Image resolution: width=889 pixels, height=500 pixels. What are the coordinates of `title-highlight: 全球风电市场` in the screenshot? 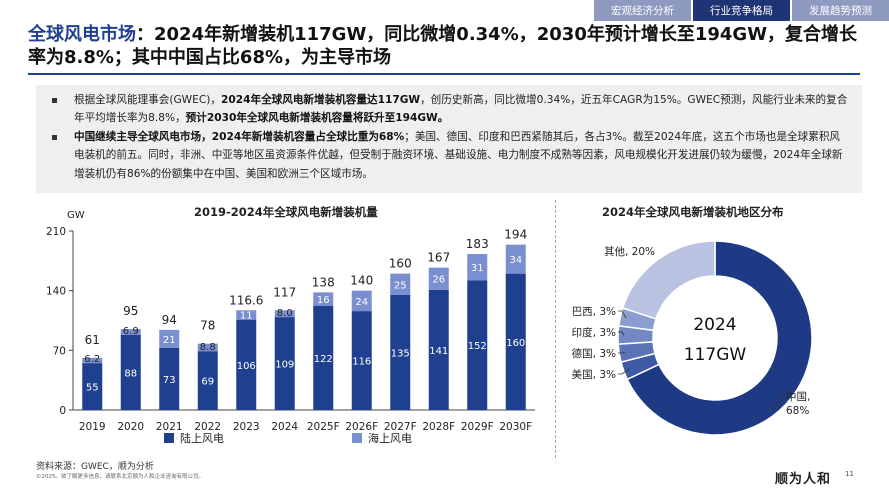 It's located at (82, 34).